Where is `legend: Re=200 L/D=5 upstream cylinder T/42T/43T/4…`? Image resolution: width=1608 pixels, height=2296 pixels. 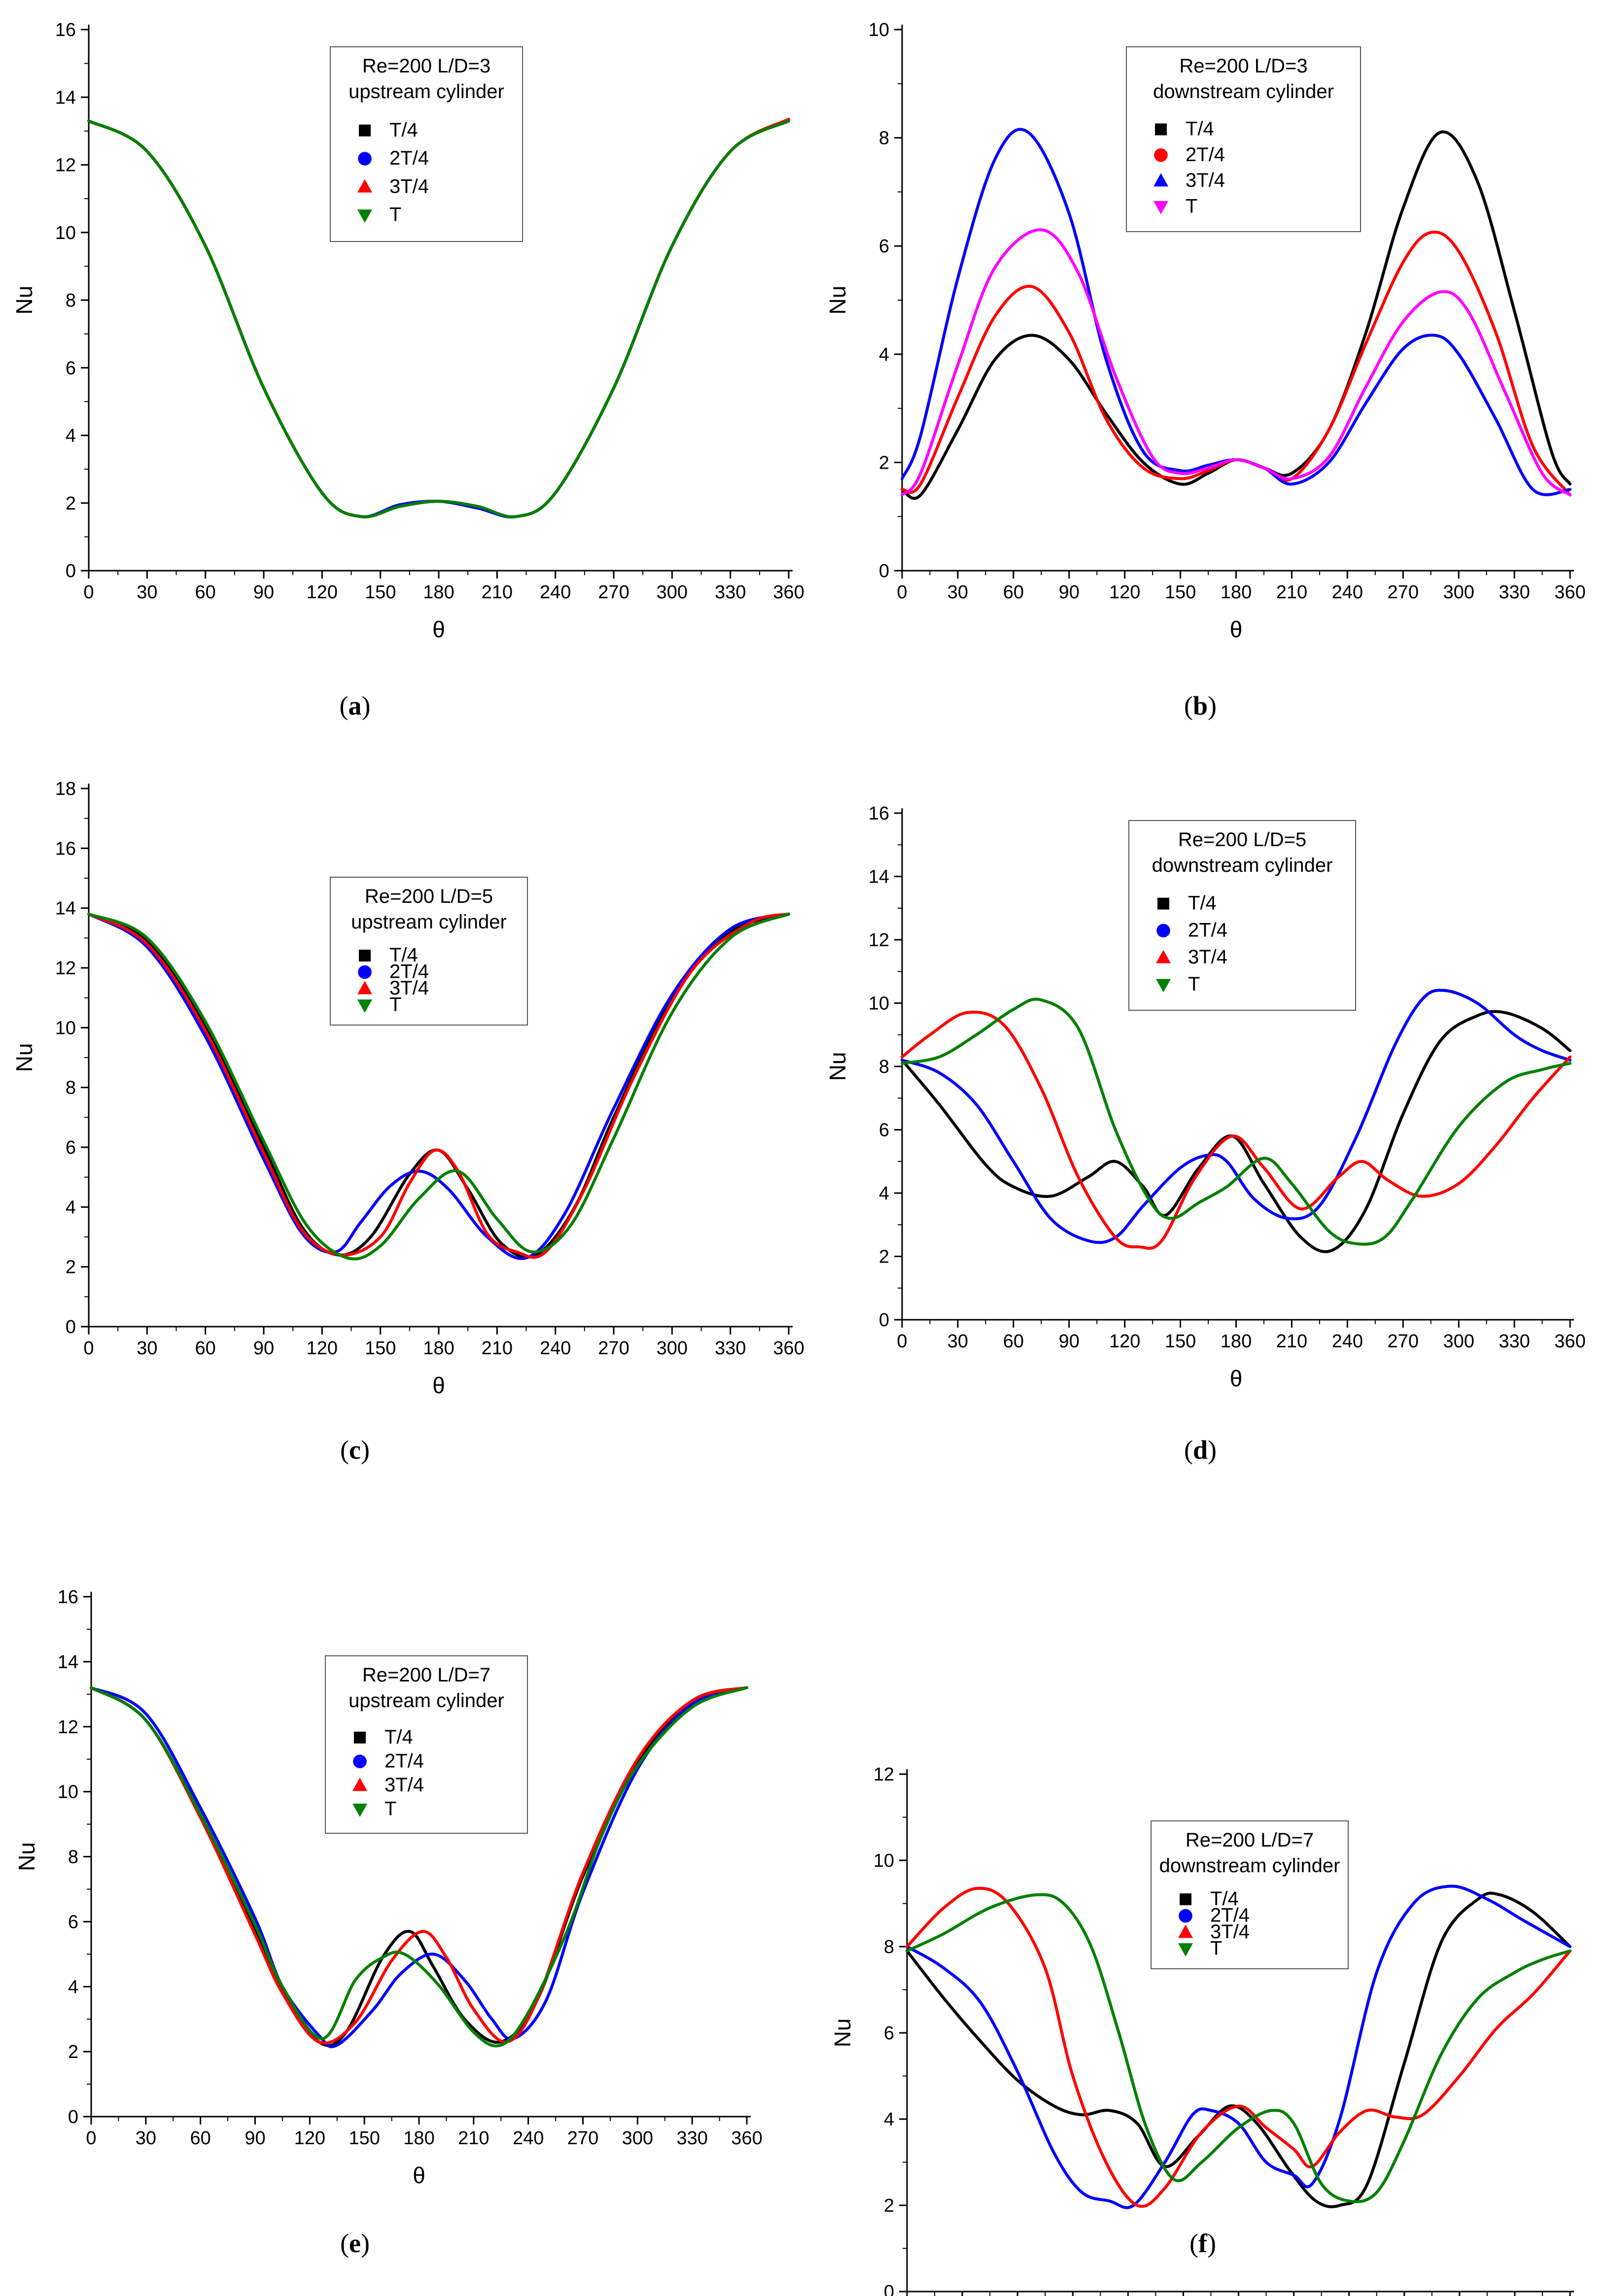 legend: Re=200 L/D=5 upstream cylinder T/42T/43T/4… is located at coordinates (429, 951).